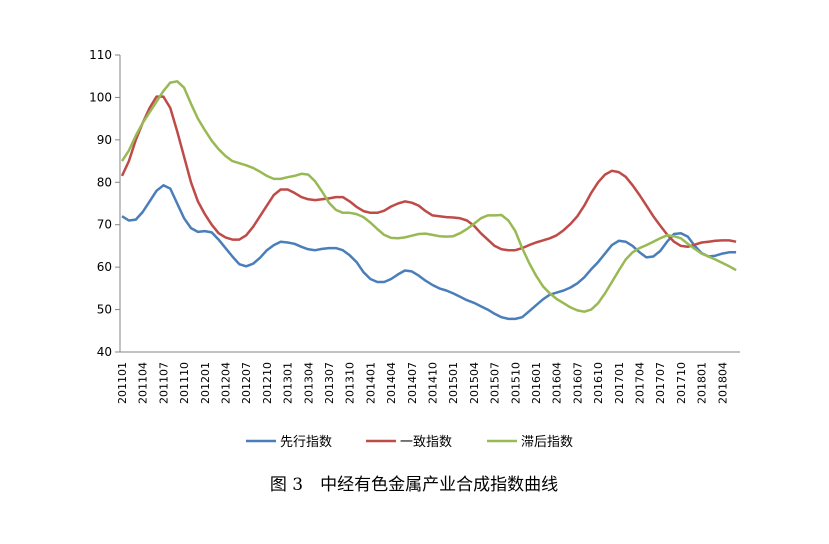 This screenshot has width=829, height=544. Describe the element at coordinates (226, 383) in the screenshot. I see `x-tick-label: 201204` at that location.